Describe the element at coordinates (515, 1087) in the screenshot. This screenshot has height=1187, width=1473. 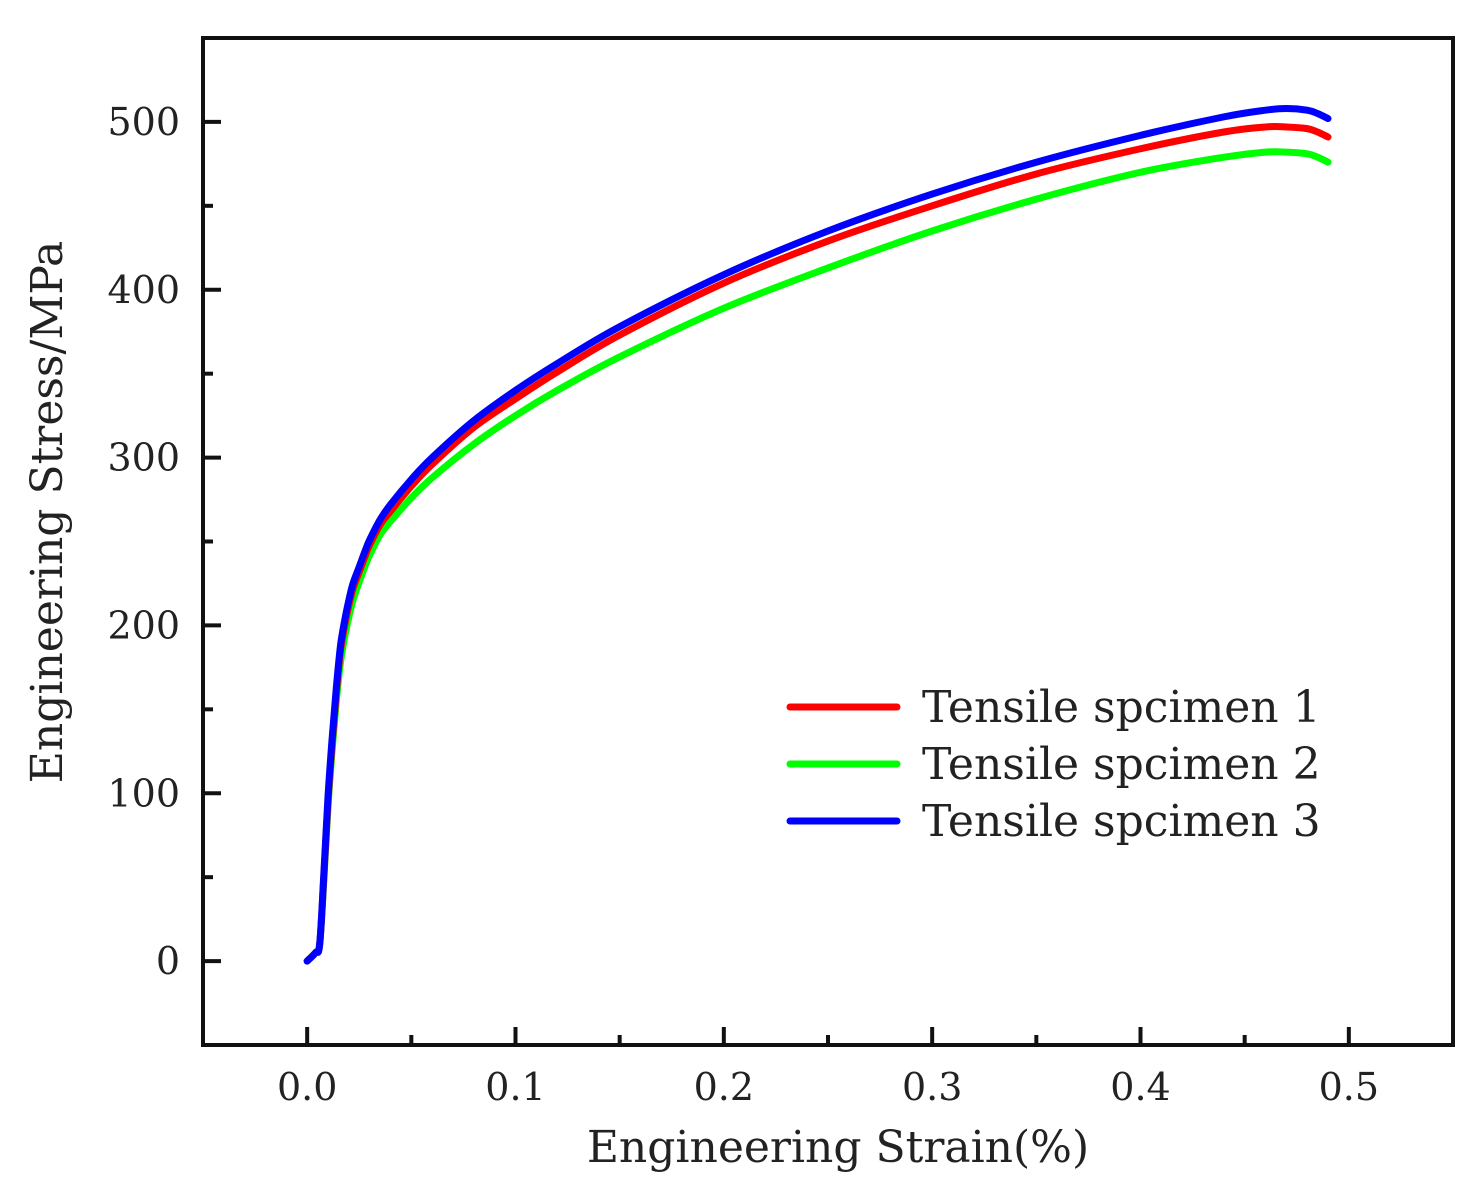
I see `x-tick-label: 0.1` at that location.